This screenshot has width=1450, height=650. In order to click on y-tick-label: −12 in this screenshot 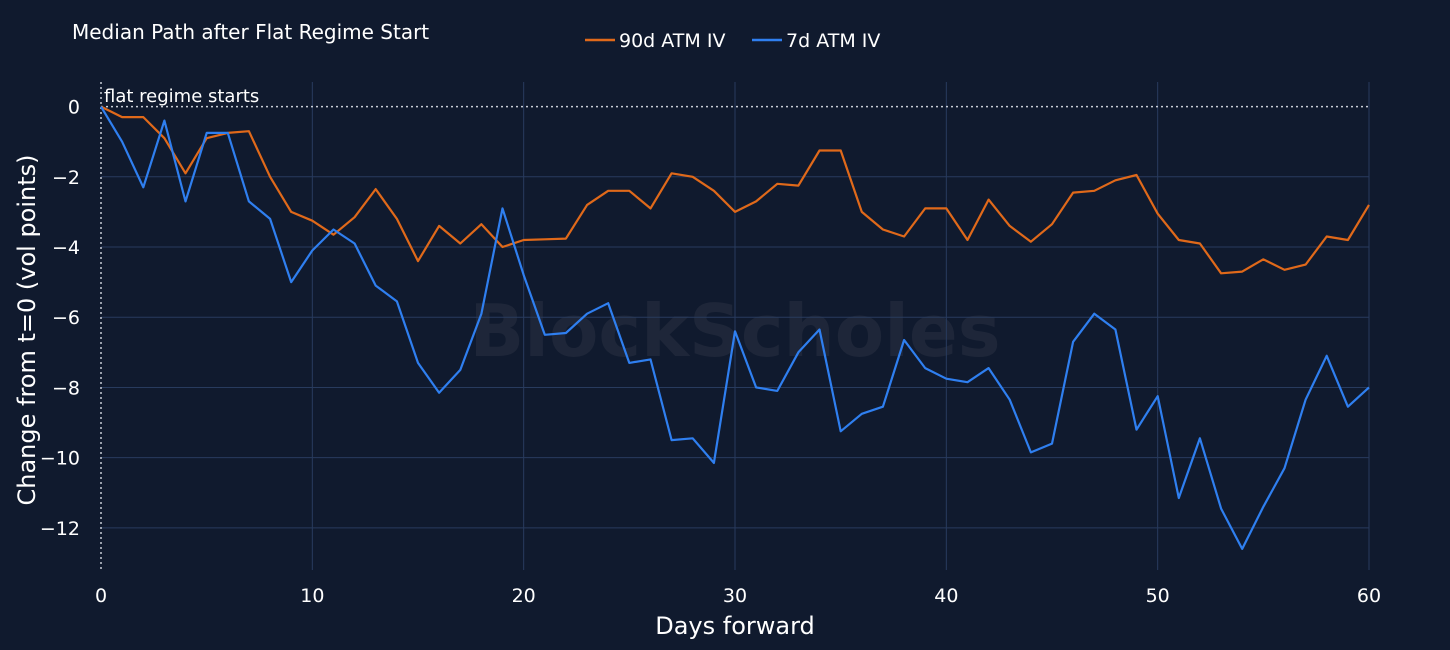, I will do `click(60, 529)`.